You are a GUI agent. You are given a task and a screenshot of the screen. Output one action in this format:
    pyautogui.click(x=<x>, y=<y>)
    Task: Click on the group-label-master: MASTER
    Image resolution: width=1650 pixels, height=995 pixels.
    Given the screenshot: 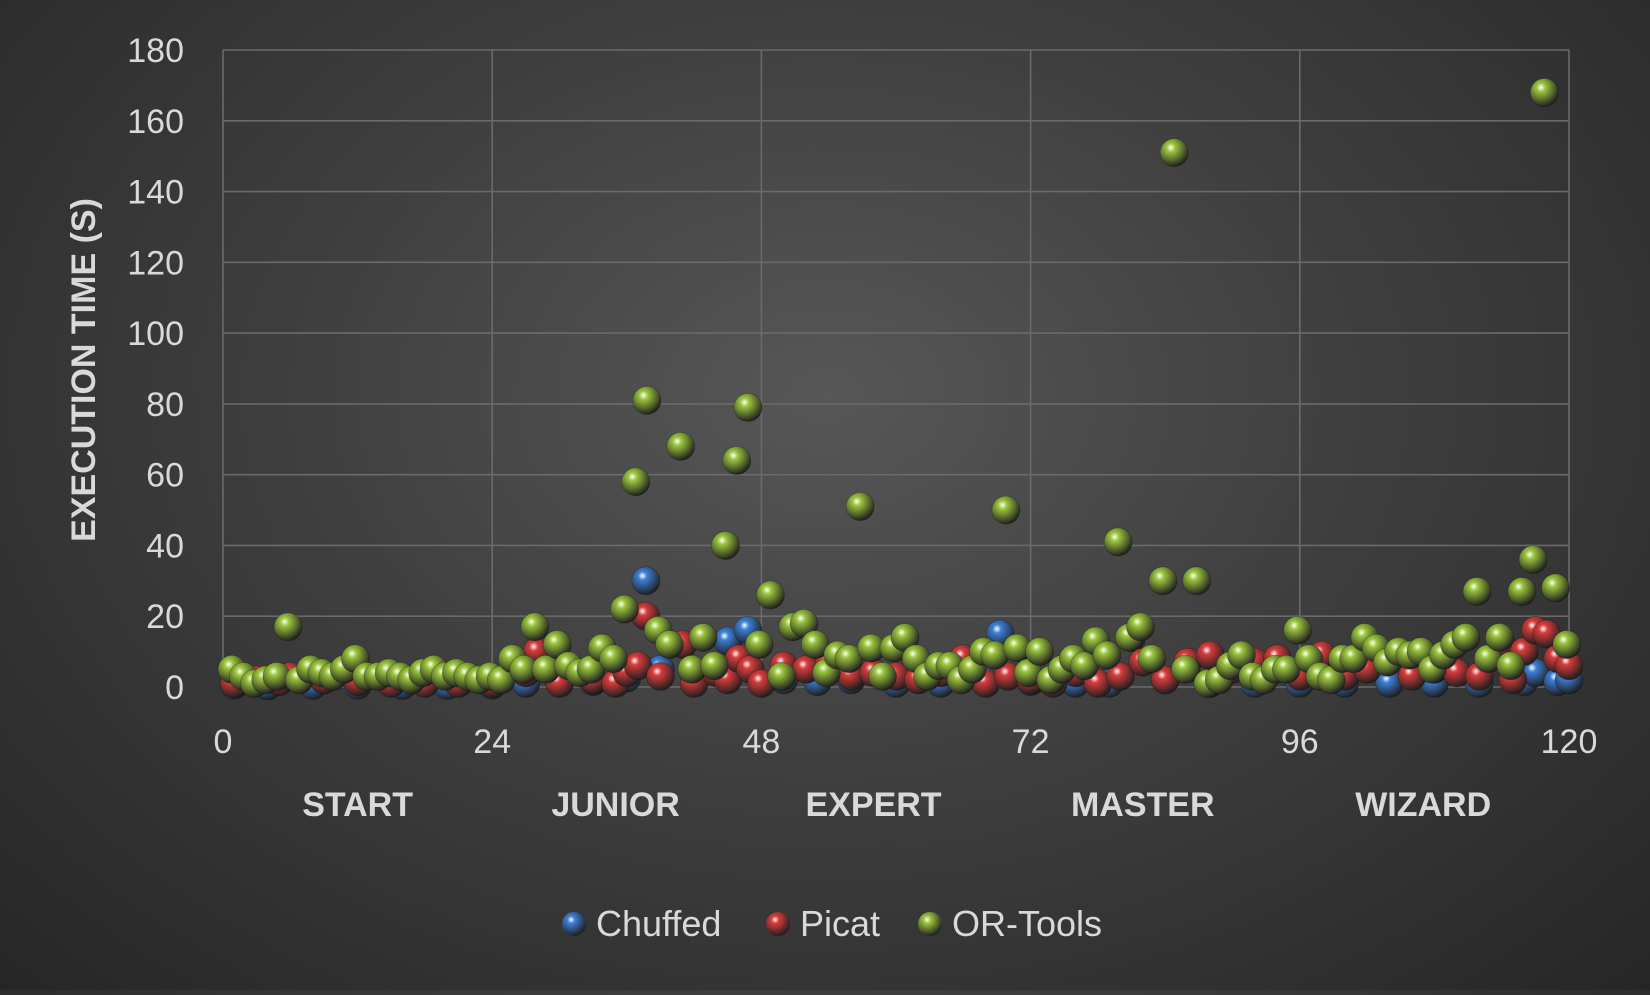 What is the action you would take?
    pyautogui.click(x=1143, y=805)
    